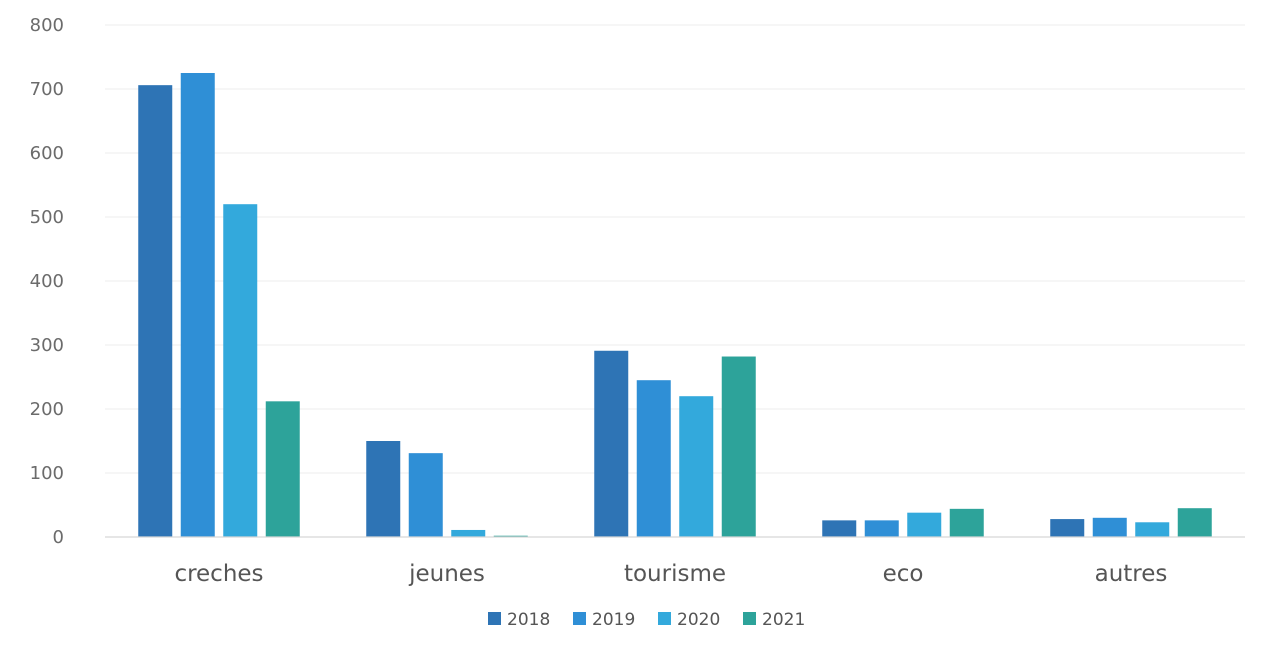  I want to click on y-tick-label: 0, so click(58, 537).